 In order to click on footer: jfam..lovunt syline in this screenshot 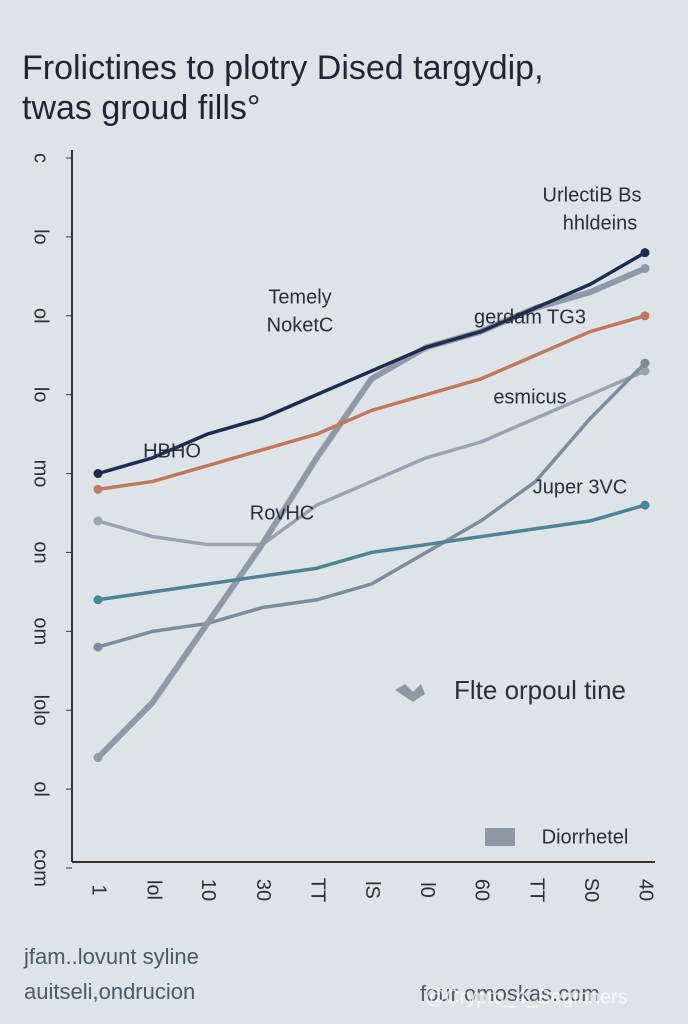, I will do `click(111, 956)`.